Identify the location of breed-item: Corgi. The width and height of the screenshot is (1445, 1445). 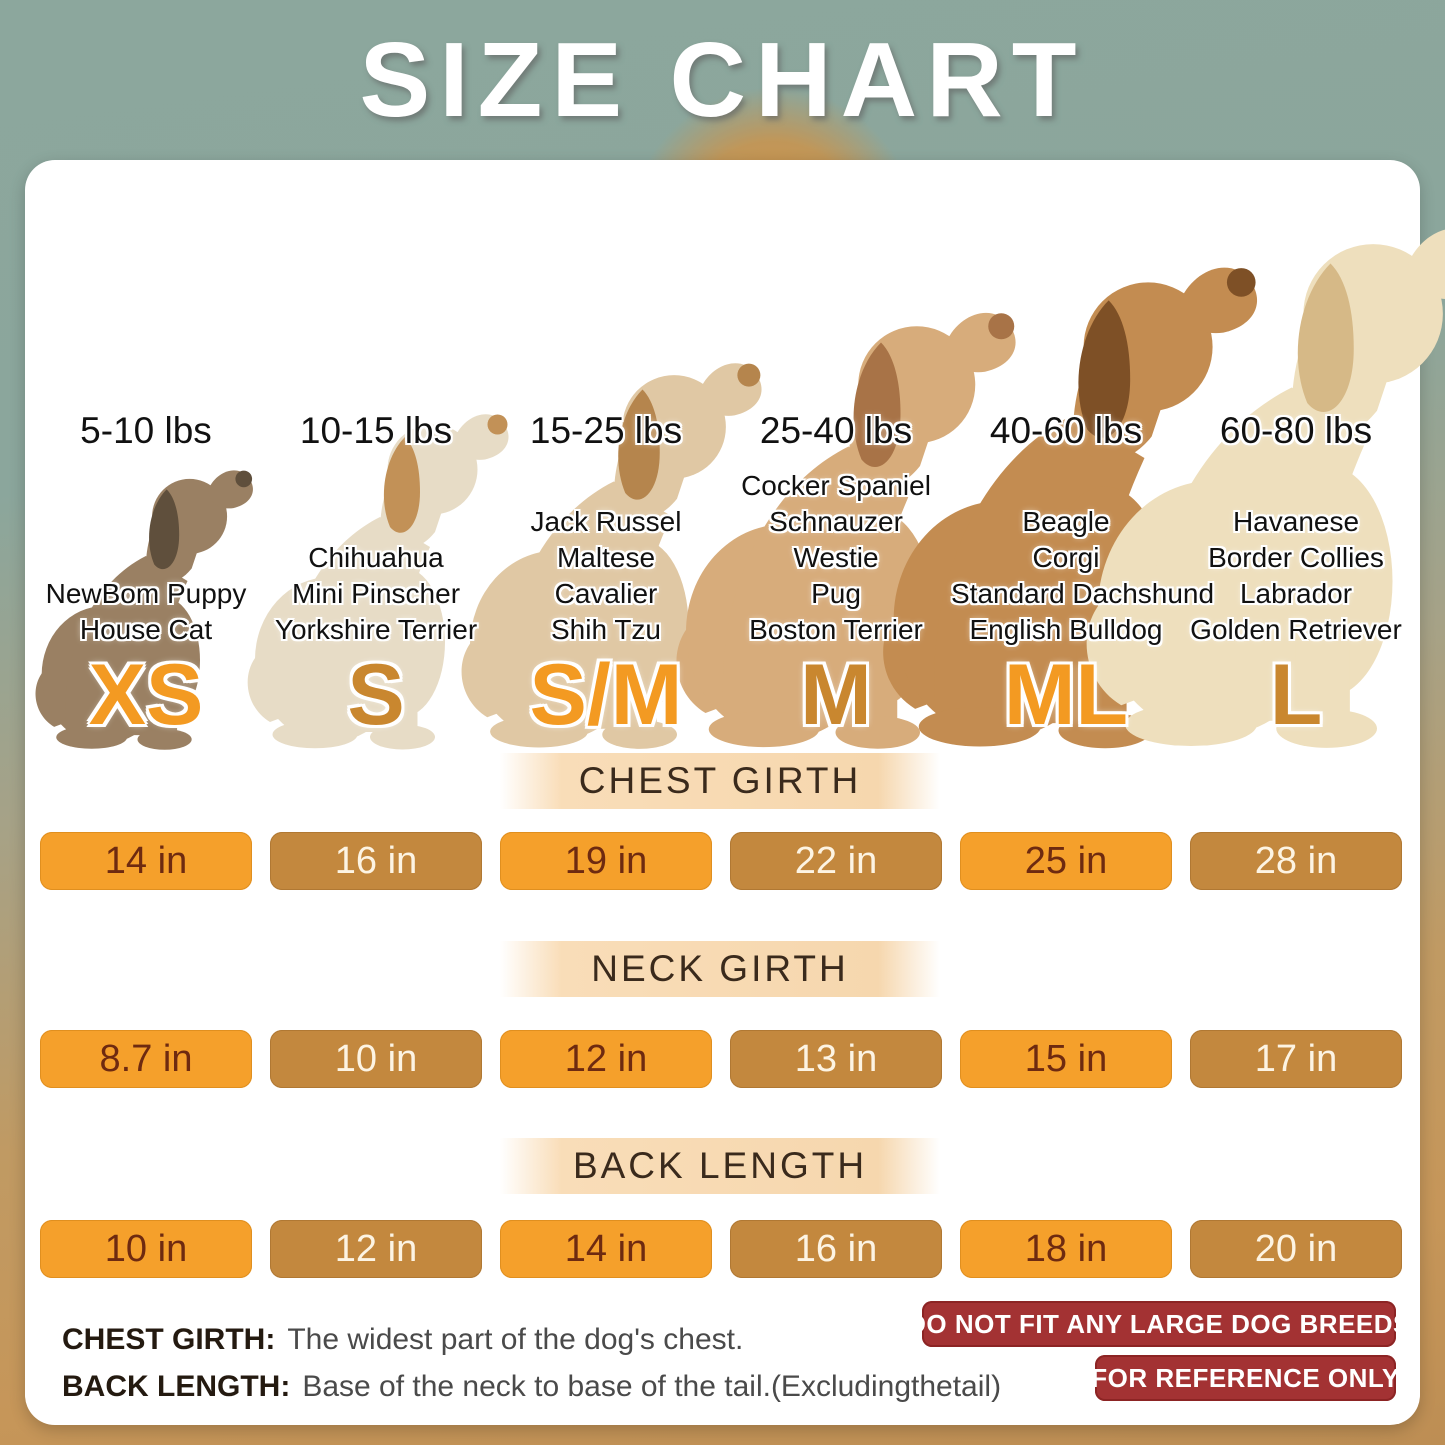
(1066, 557).